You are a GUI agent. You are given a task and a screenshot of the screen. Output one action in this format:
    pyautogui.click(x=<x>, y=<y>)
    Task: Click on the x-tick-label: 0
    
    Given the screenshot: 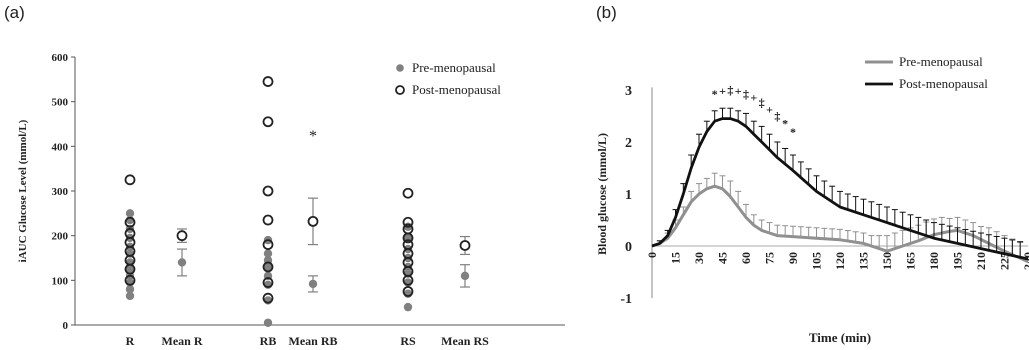 What is the action you would take?
    pyautogui.click(x=652, y=255)
    